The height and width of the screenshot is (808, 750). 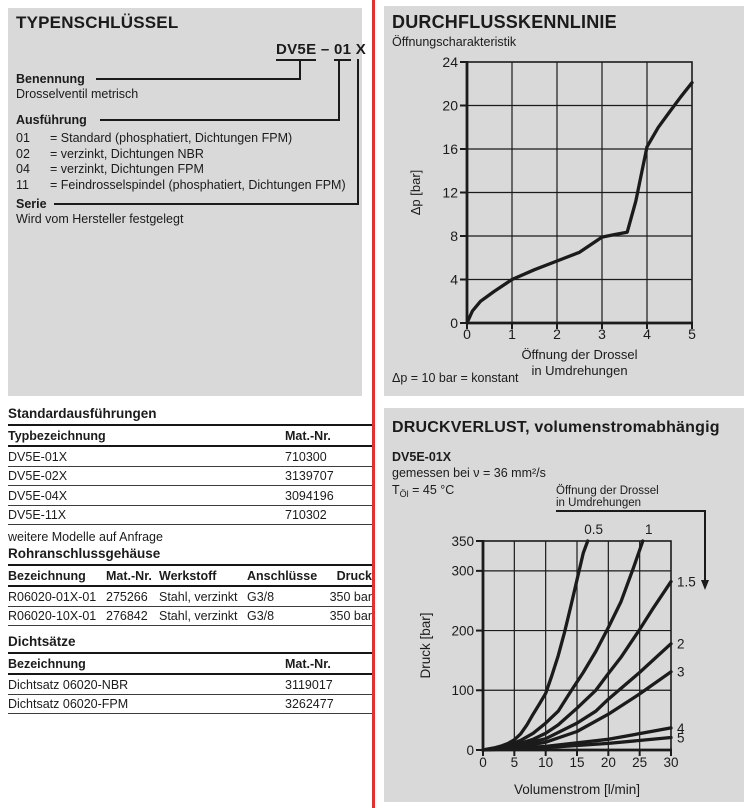 What do you see at coordinates (190, 416) in the screenshot?
I see `standard-table-title: Standardausführungen` at bounding box center [190, 416].